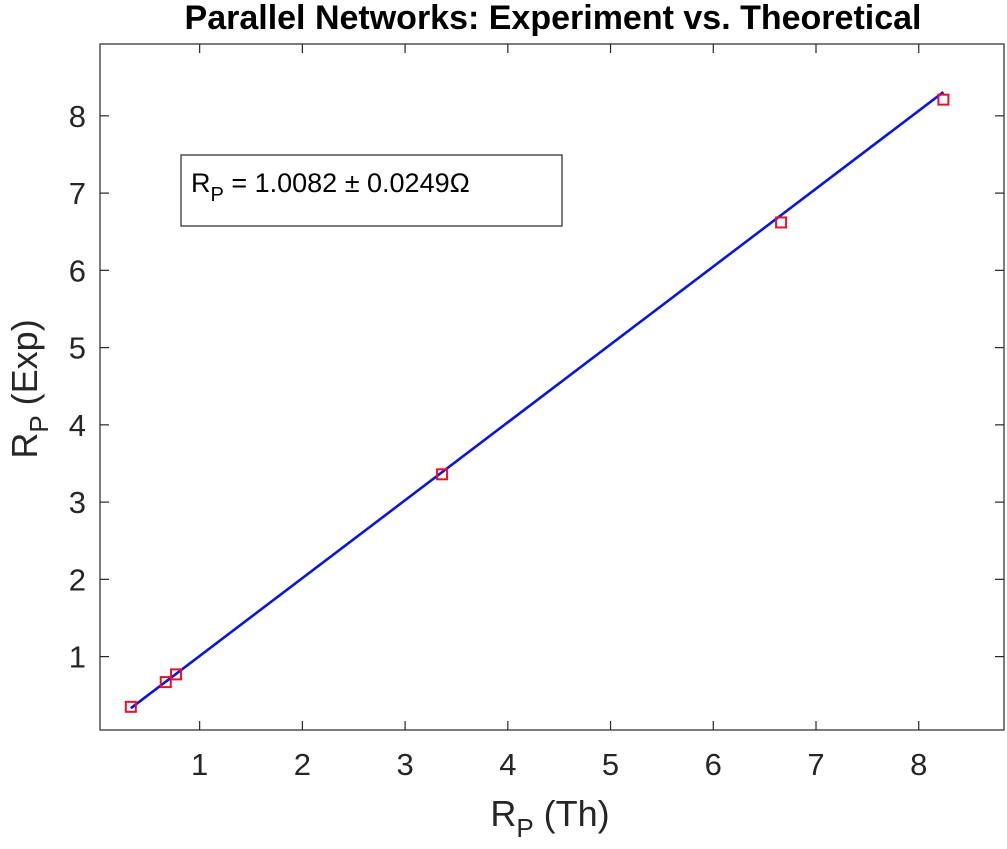  I want to click on x-tick-label: 8, so click(918, 764).